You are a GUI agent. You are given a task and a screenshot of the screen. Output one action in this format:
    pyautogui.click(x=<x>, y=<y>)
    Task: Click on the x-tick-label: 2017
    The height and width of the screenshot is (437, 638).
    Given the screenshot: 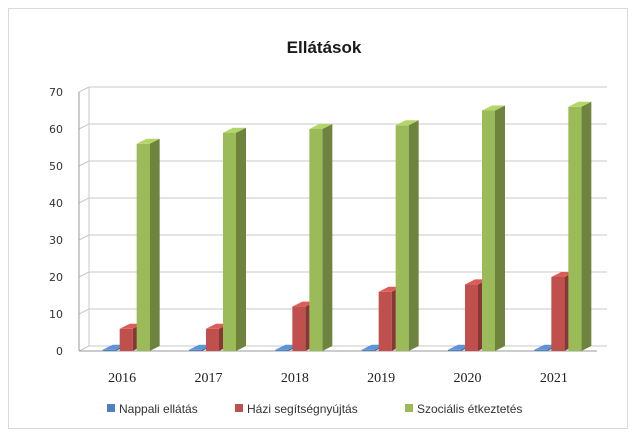 What is the action you would take?
    pyautogui.click(x=209, y=378)
    